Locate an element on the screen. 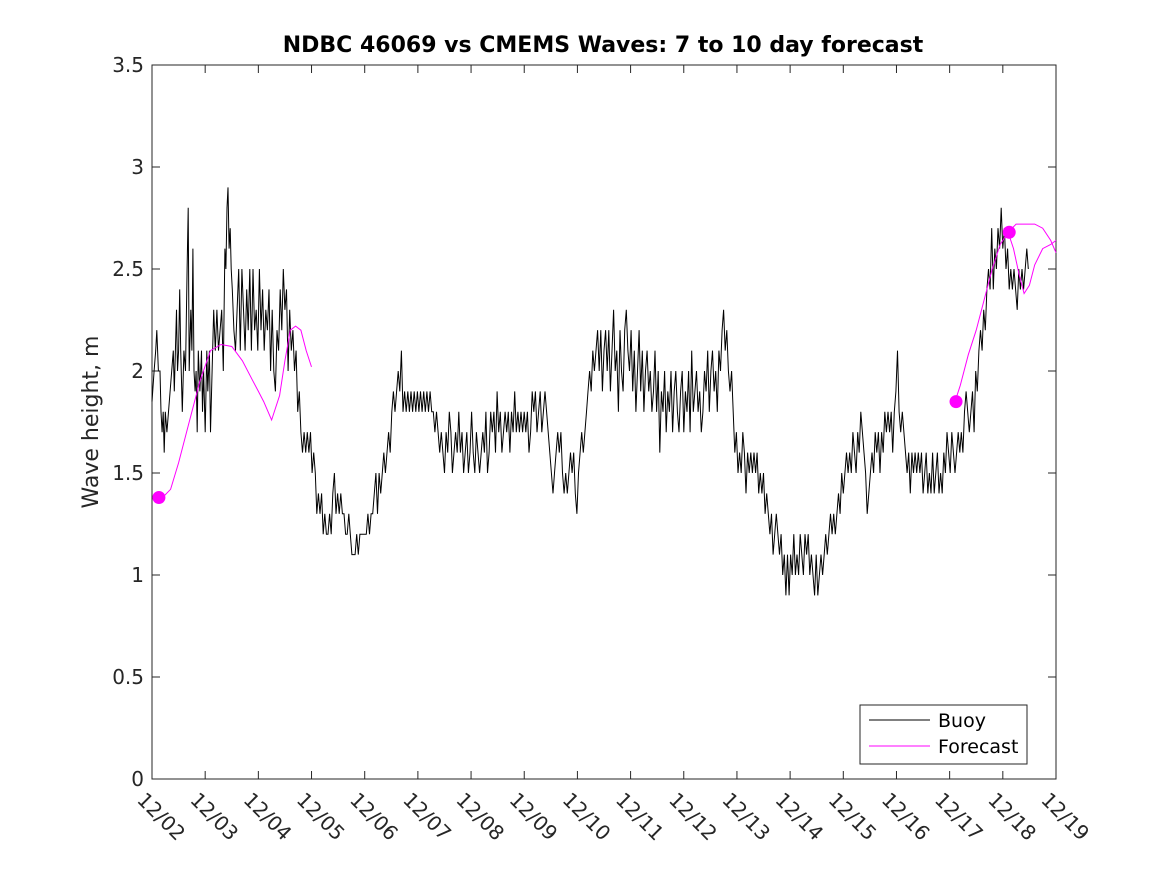 The width and height of the screenshot is (1167, 875). x-tick-label: 12/08 is located at coordinates (481, 817).